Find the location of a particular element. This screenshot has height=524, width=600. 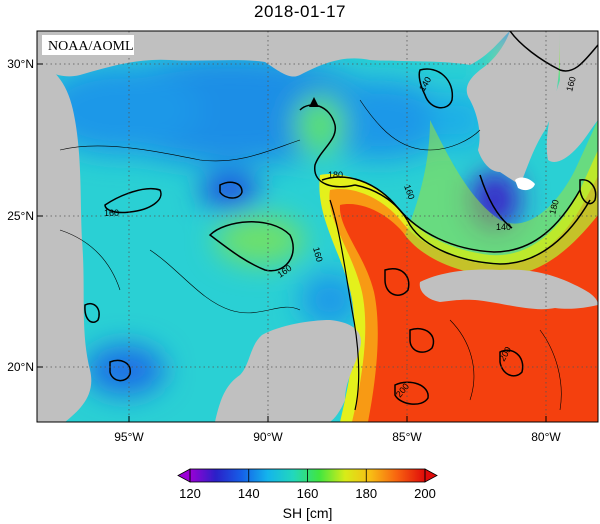

lake-okeechobee is located at coordinates (525, 184).